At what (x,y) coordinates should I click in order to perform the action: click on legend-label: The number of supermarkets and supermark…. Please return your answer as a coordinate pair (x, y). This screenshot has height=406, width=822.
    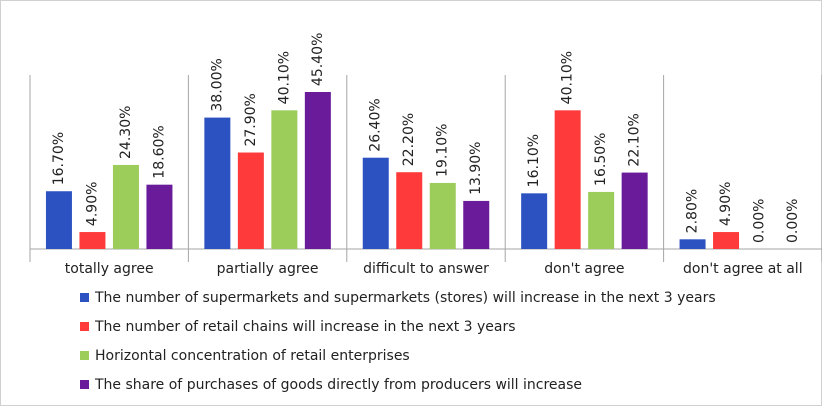
    Looking at the image, I should click on (405, 298).